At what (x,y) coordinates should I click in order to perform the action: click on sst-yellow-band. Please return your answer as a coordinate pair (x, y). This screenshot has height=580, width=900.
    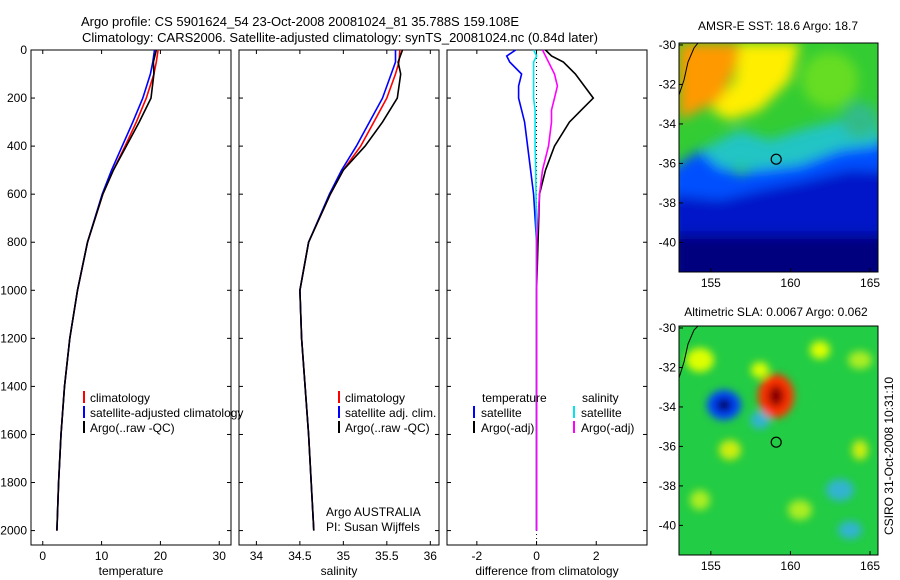
    Looking at the image, I should click on (755, 81).